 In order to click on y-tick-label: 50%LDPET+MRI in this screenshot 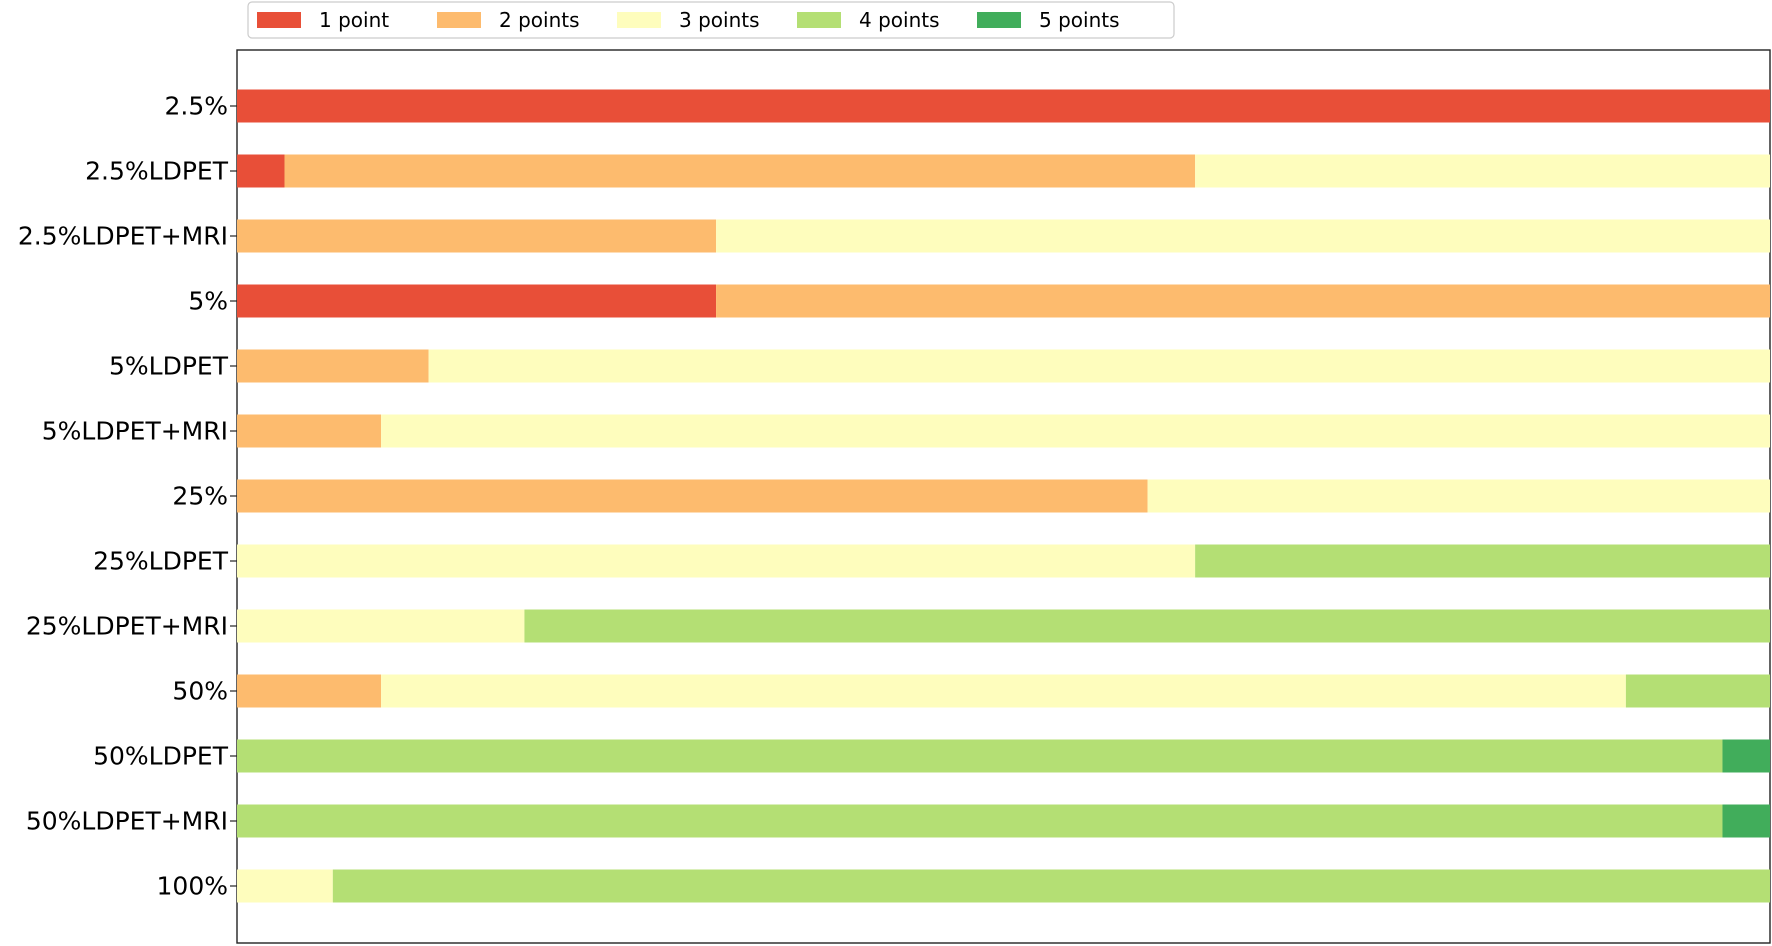, I will do `click(127, 821)`.